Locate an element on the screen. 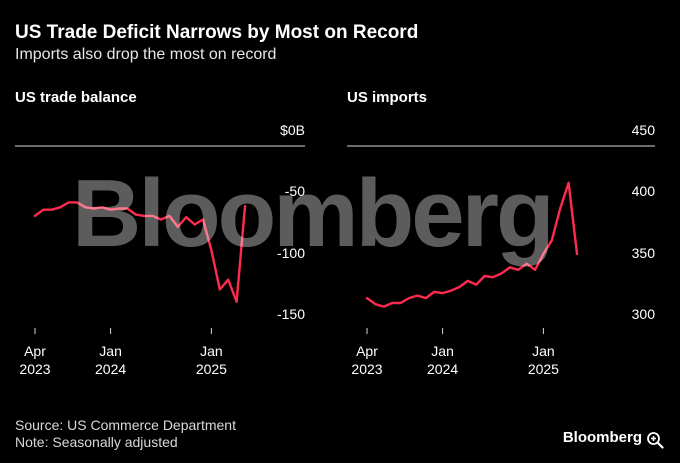 Image resolution: width=680 pixels, height=463 pixels. y-tick-label: -100 is located at coordinates (291, 253).